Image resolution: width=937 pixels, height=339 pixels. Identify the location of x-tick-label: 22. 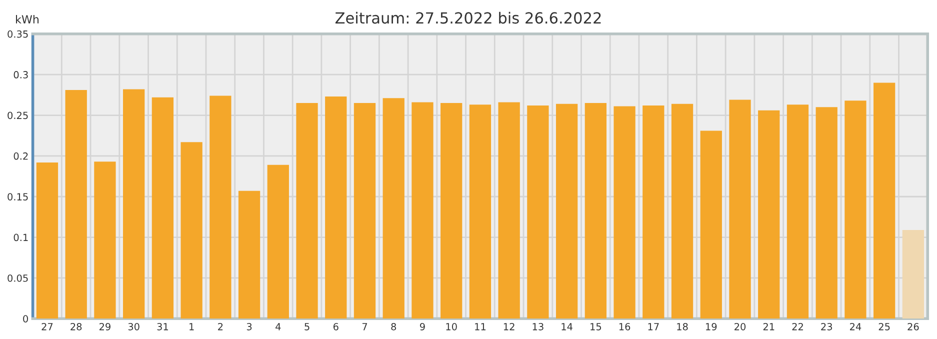
(797, 326).